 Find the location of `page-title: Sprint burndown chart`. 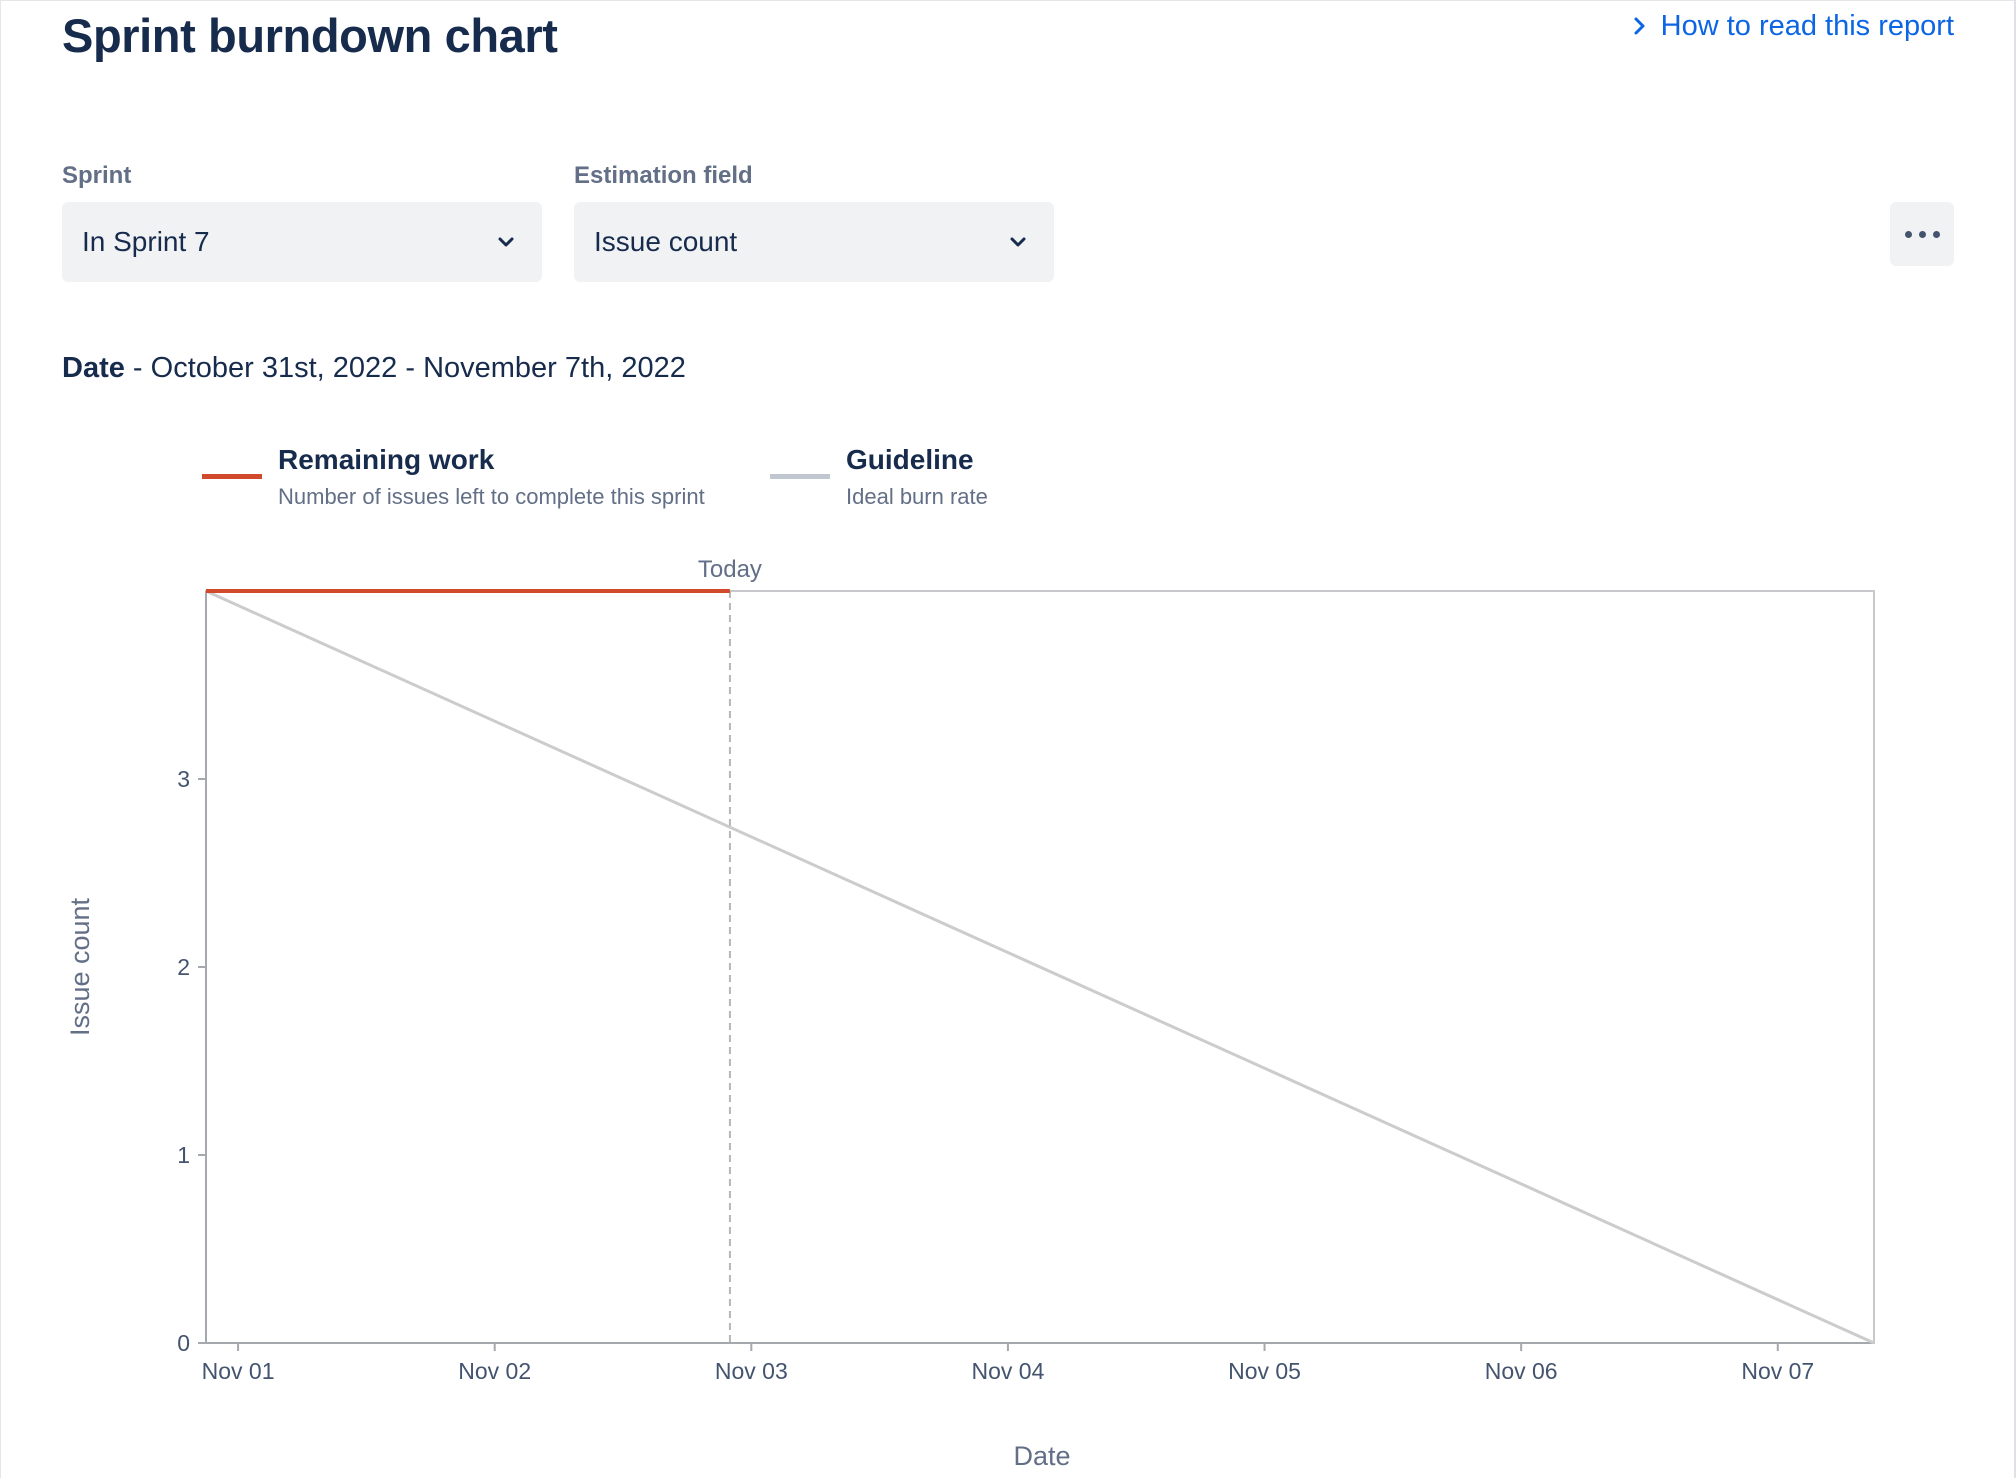

page-title: Sprint burndown chart is located at coordinates (310, 35).